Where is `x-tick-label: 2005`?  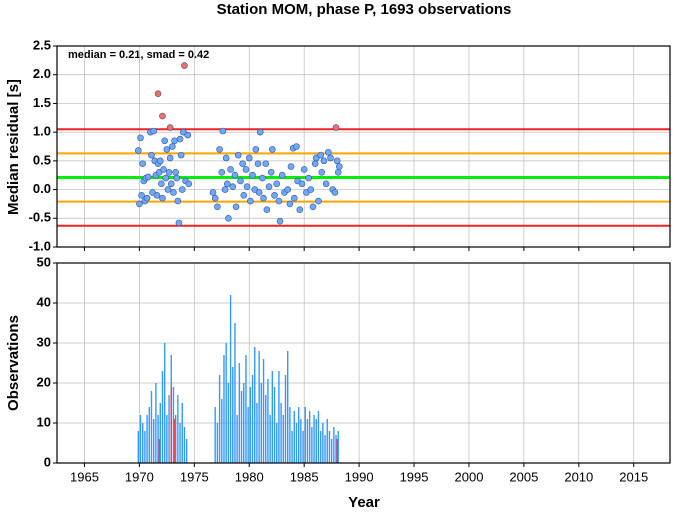 x-tick-label: 2005 is located at coordinates (523, 476).